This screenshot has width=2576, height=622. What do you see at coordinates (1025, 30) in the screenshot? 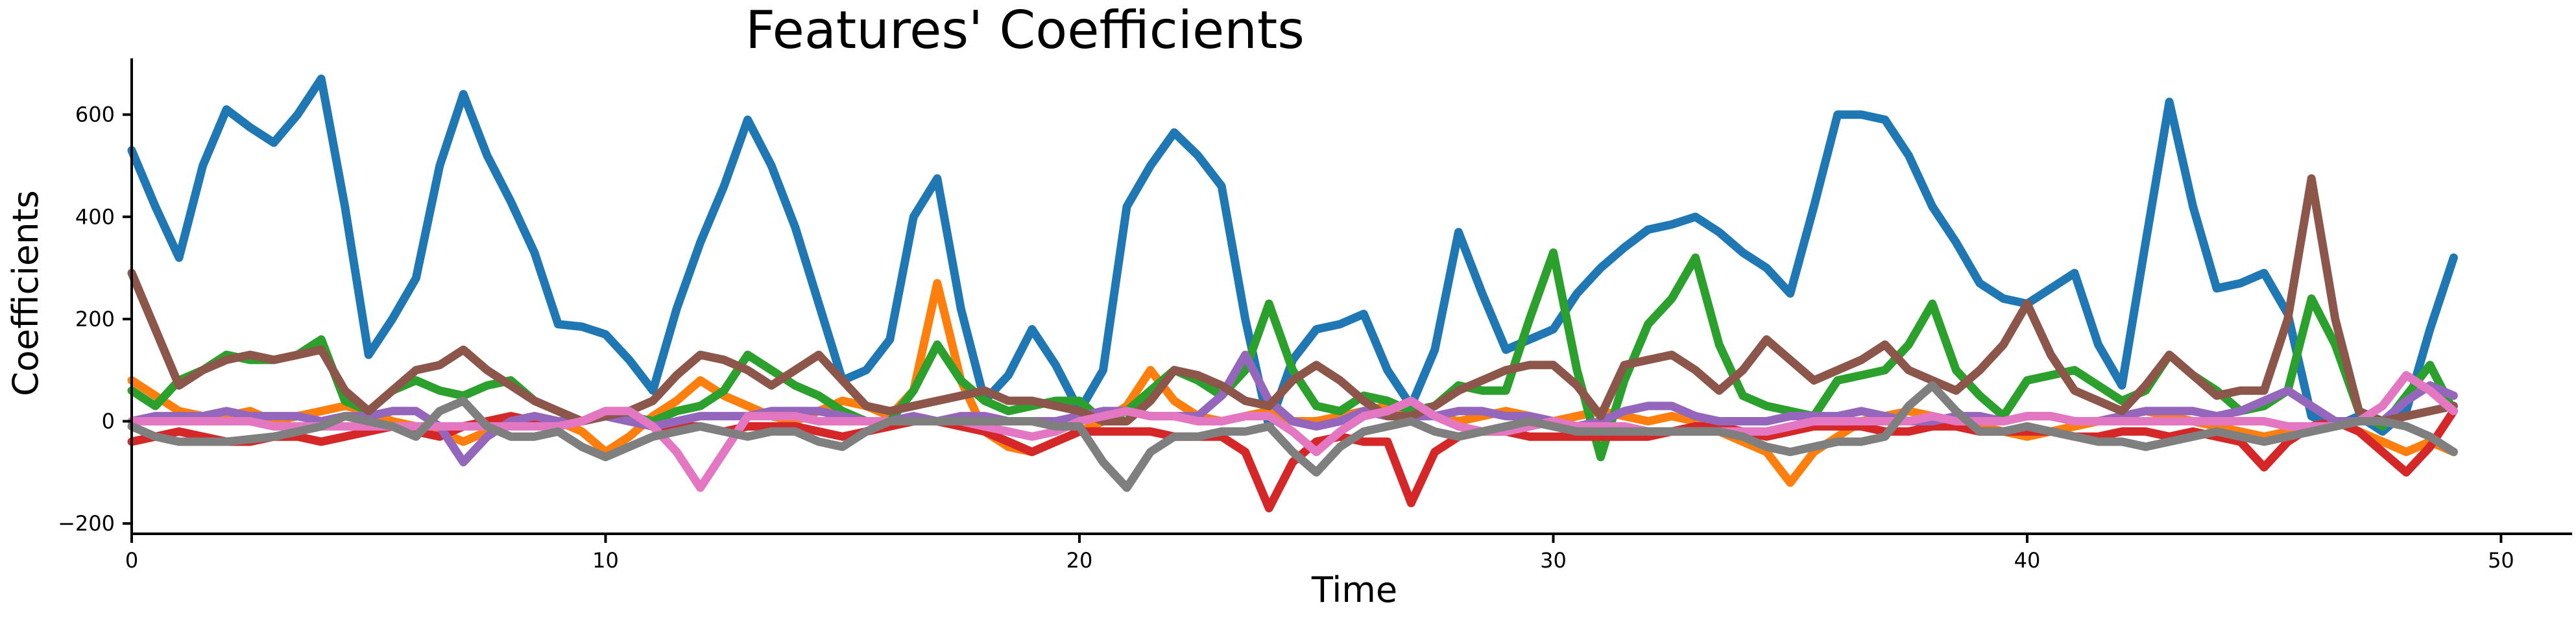
I see `chart-title: Features' Coefficients` at bounding box center [1025, 30].